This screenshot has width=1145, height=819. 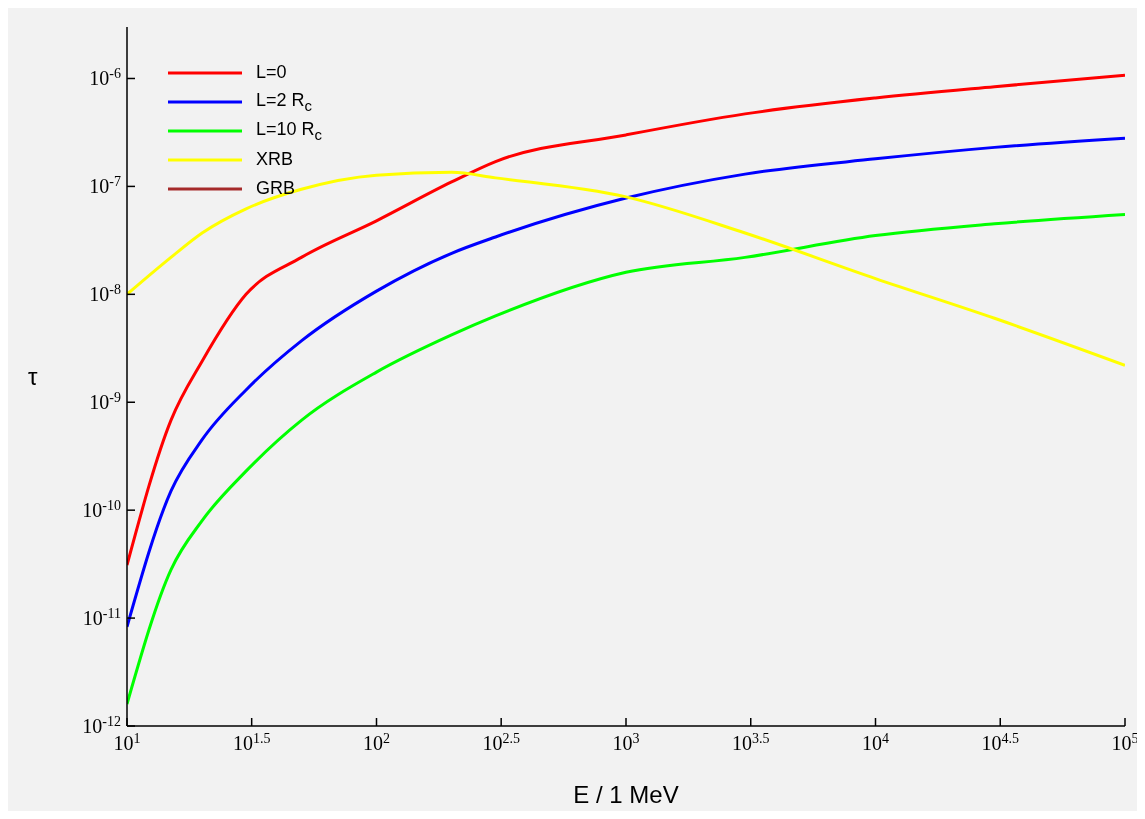 What do you see at coordinates (875, 742) in the screenshot?
I see `x-tick-label: 10$^{4}$` at bounding box center [875, 742].